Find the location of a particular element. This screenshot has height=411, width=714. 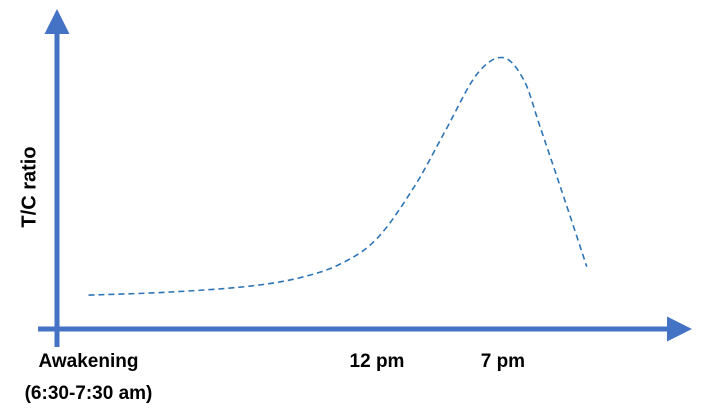

x-tick-label: Awakening (6:30-7:30 am) is located at coordinates (89, 377).